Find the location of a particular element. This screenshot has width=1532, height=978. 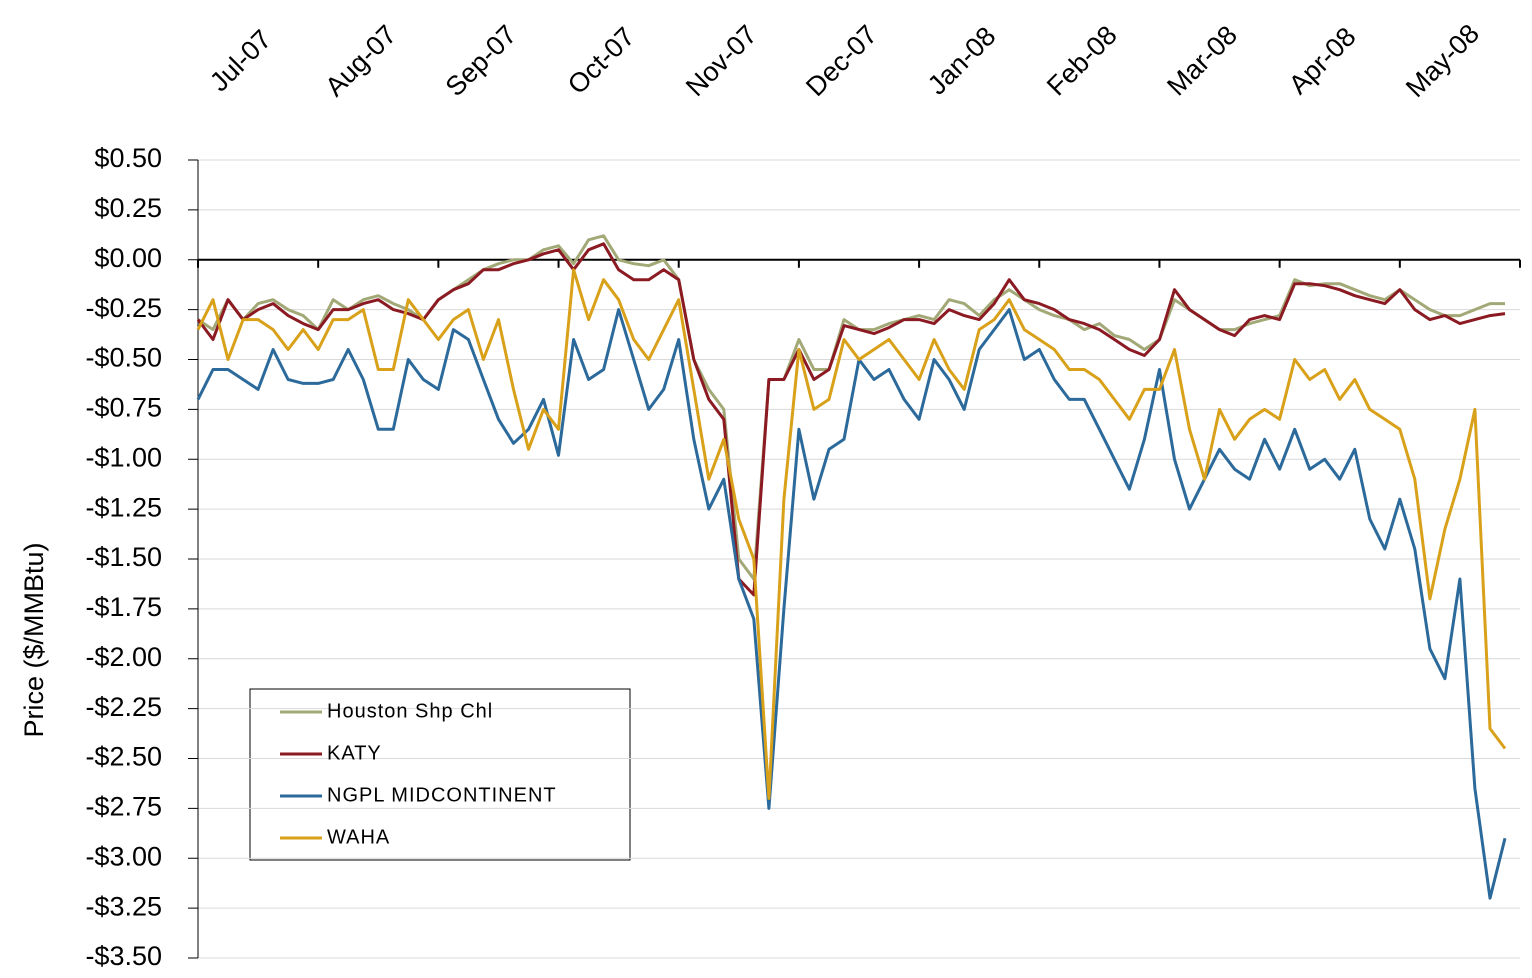

x-tick-label: Apr-08 is located at coordinates (1322, 60).